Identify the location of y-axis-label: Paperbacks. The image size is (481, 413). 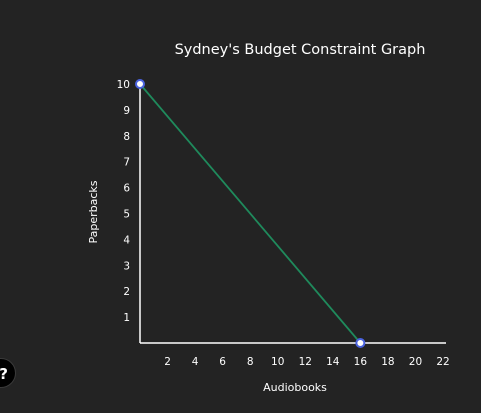
(93, 211).